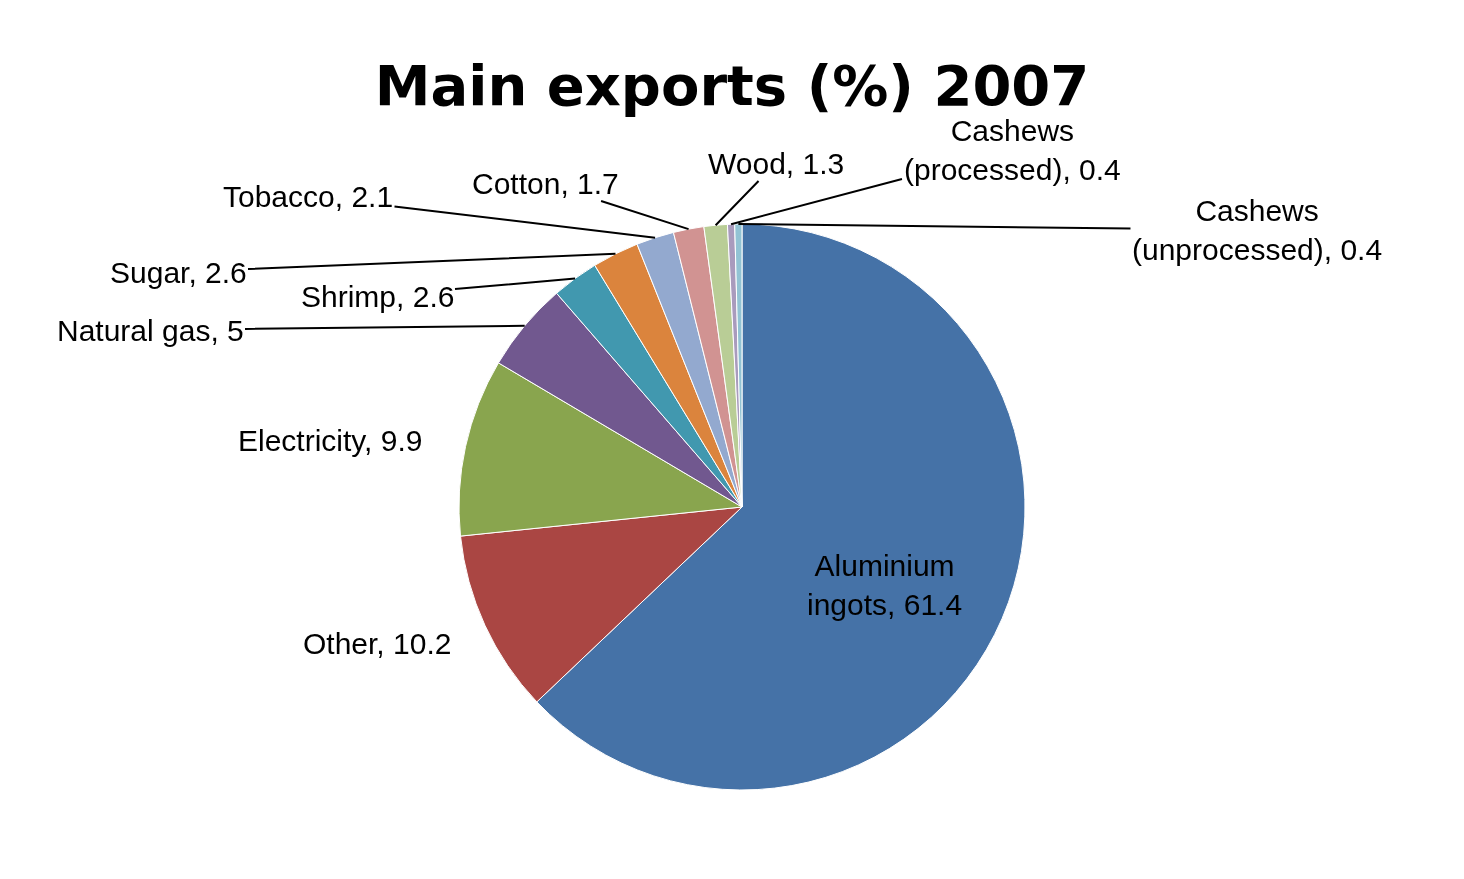  I want to click on slice-label: Cotton, 1.7, so click(545, 183).